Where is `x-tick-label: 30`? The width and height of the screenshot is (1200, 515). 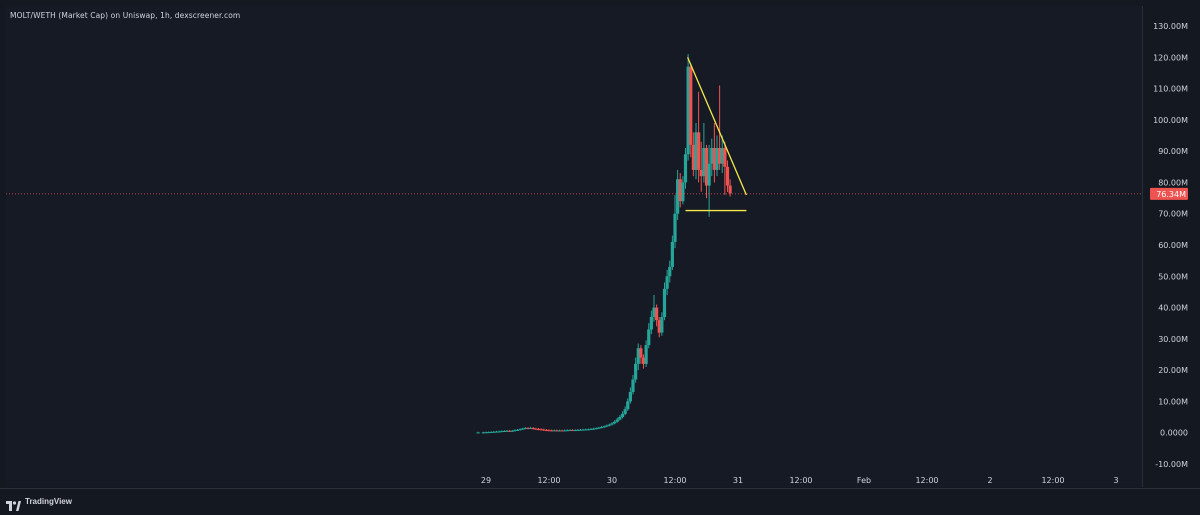 x-tick-label: 30 is located at coordinates (612, 480).